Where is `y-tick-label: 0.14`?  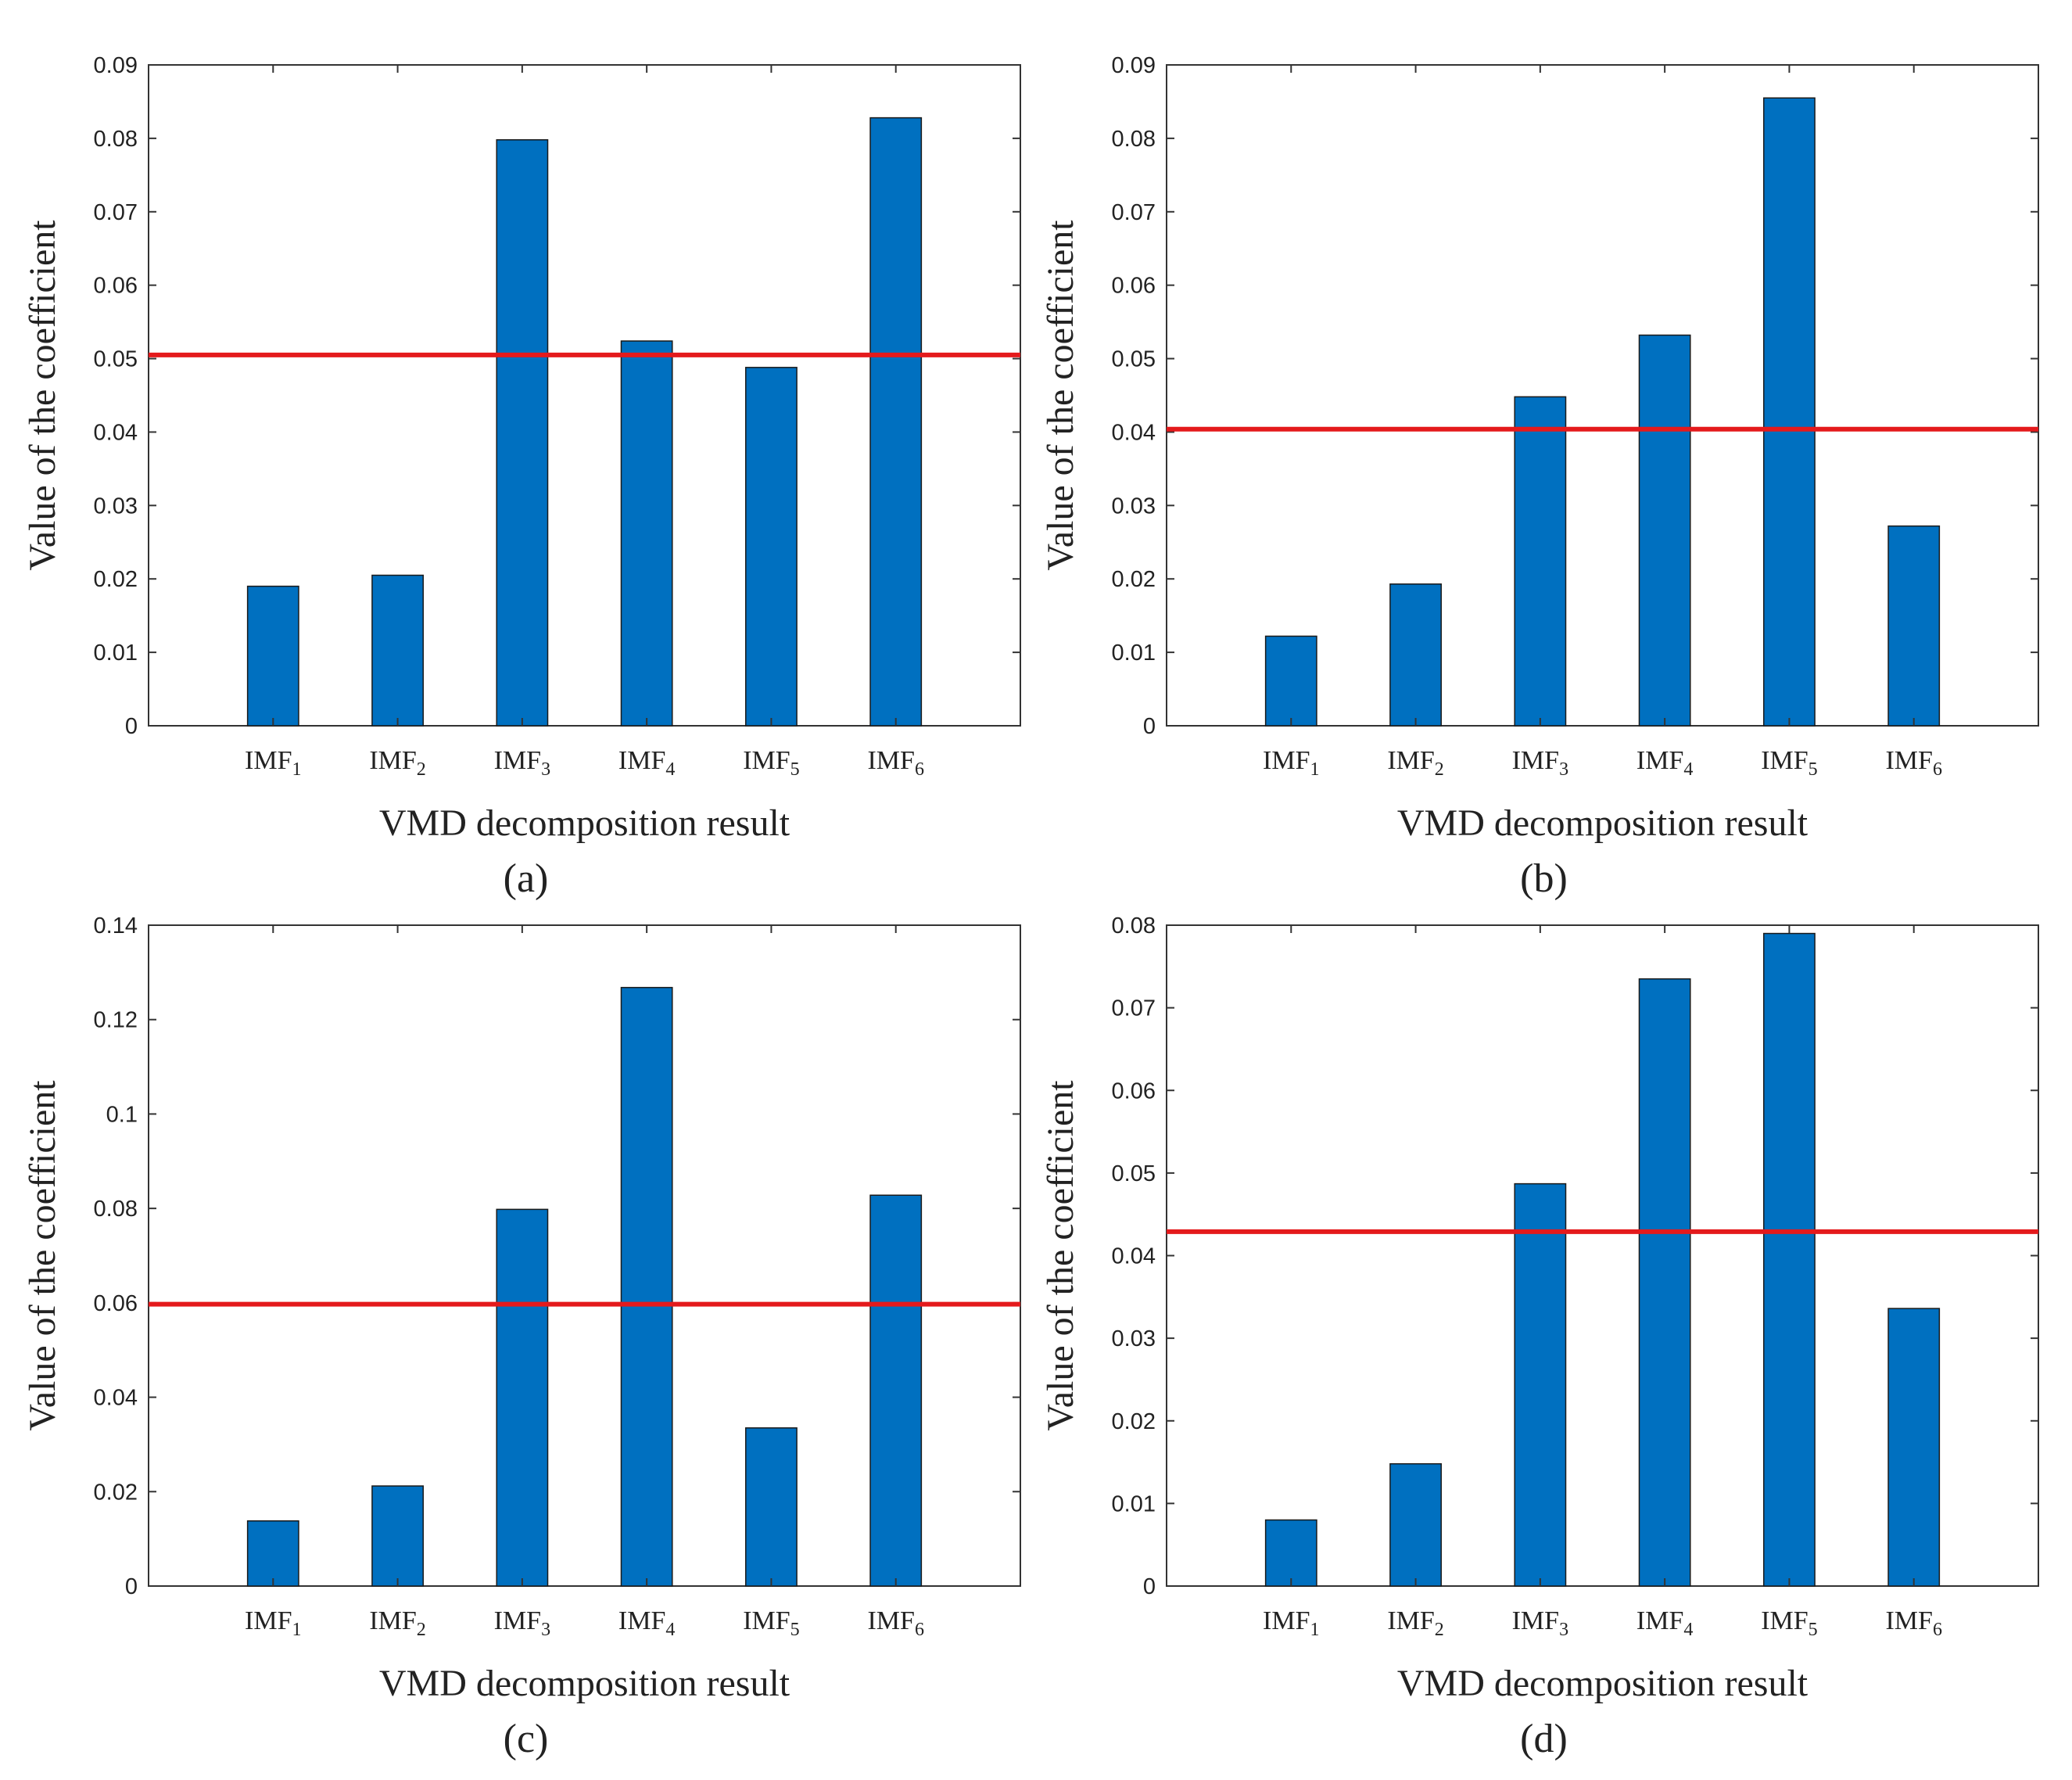
y-tick-label: 0.14 is located at coordinates (116, 925).